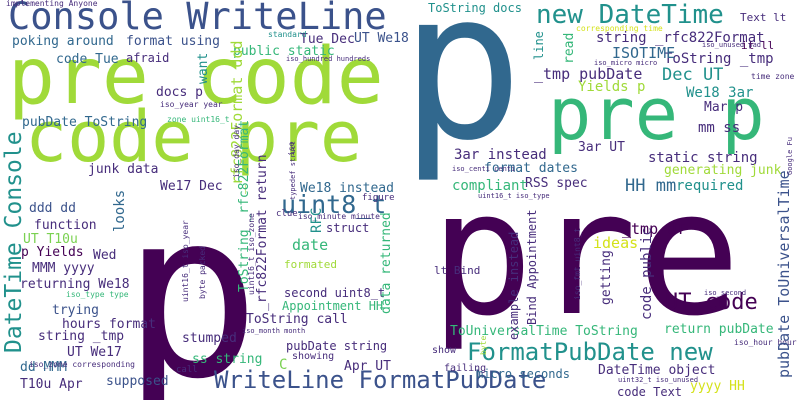 The width and height of the screenshot is (800, 400). Describe the element at coordinates (657, 370) in the screenshot. I see `word-datetime-object: DateTime object` at that location.